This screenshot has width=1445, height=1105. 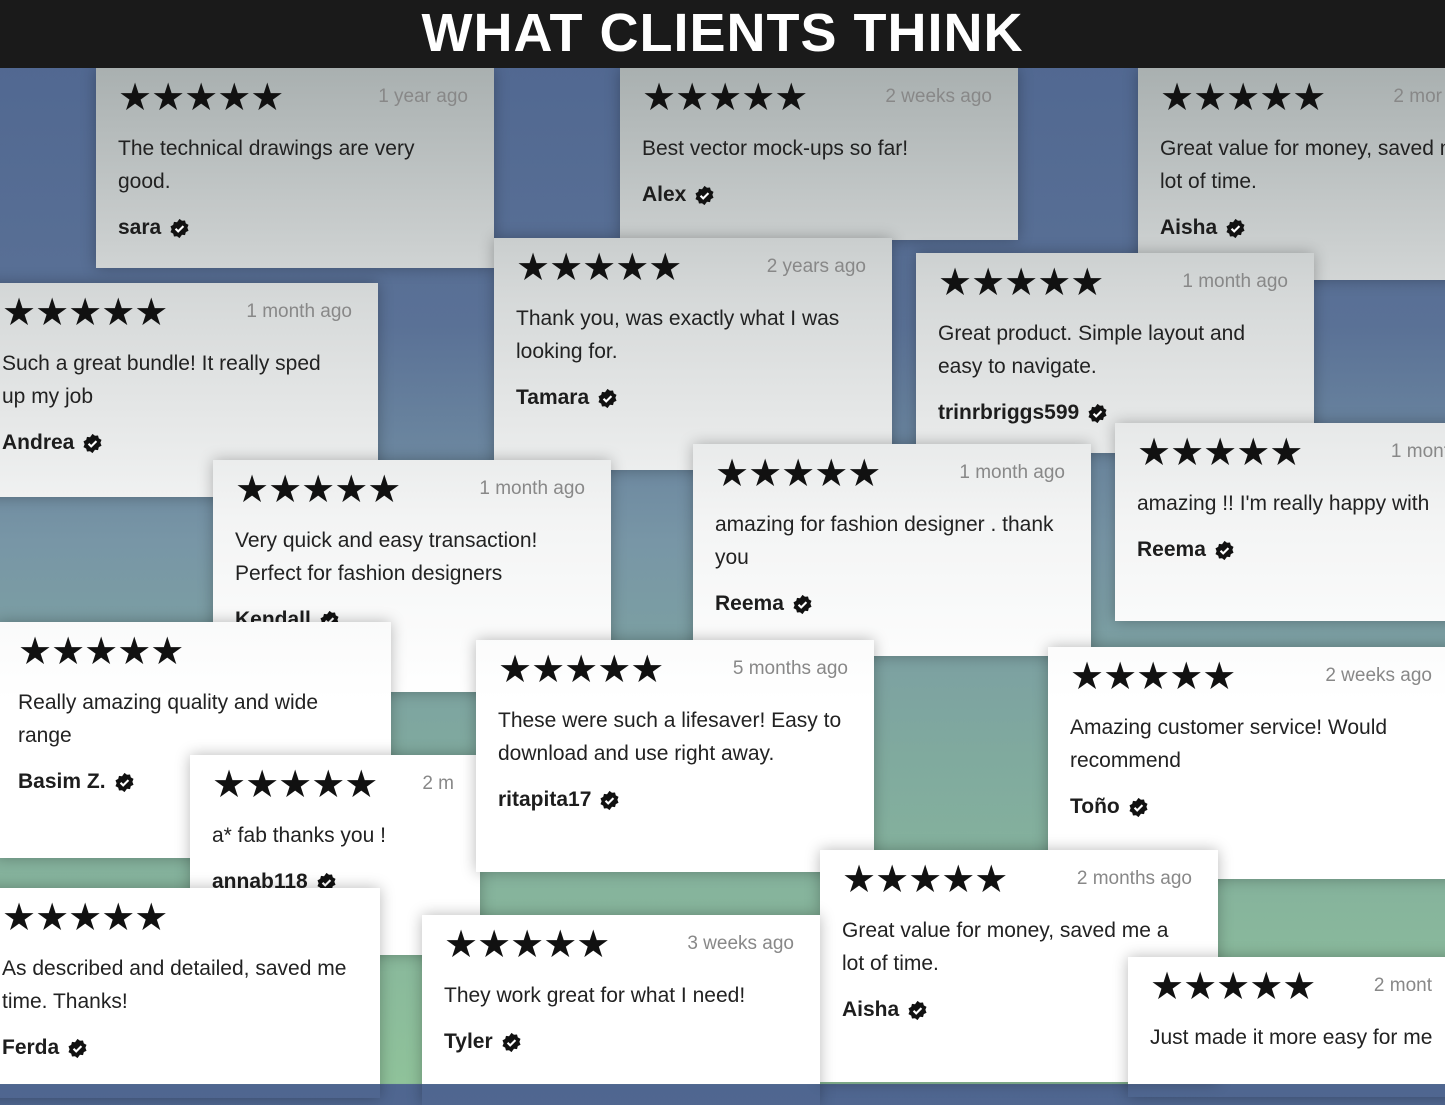 I want to click on reviewer: trinrbriggs599, so click(x=1115, y=413).